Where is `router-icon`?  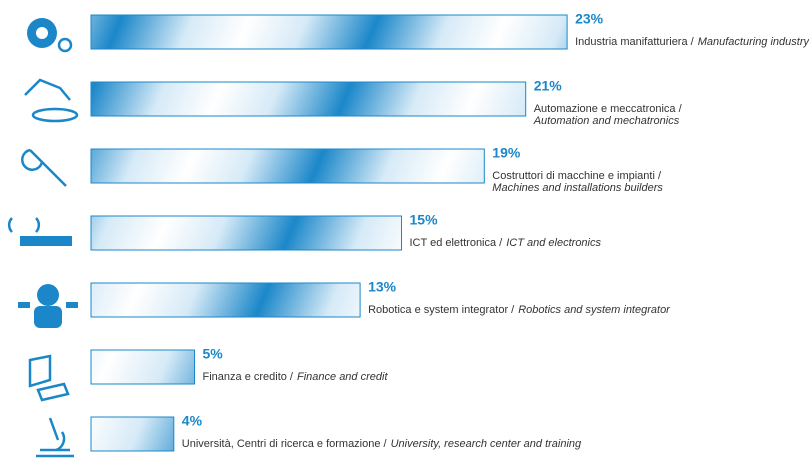 router-icon is located at coordinates (39, 231).